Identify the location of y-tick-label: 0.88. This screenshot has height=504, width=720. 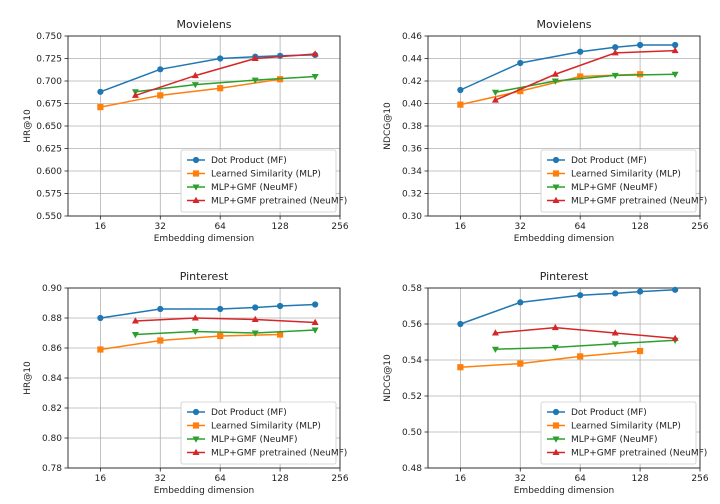
(52, 319).